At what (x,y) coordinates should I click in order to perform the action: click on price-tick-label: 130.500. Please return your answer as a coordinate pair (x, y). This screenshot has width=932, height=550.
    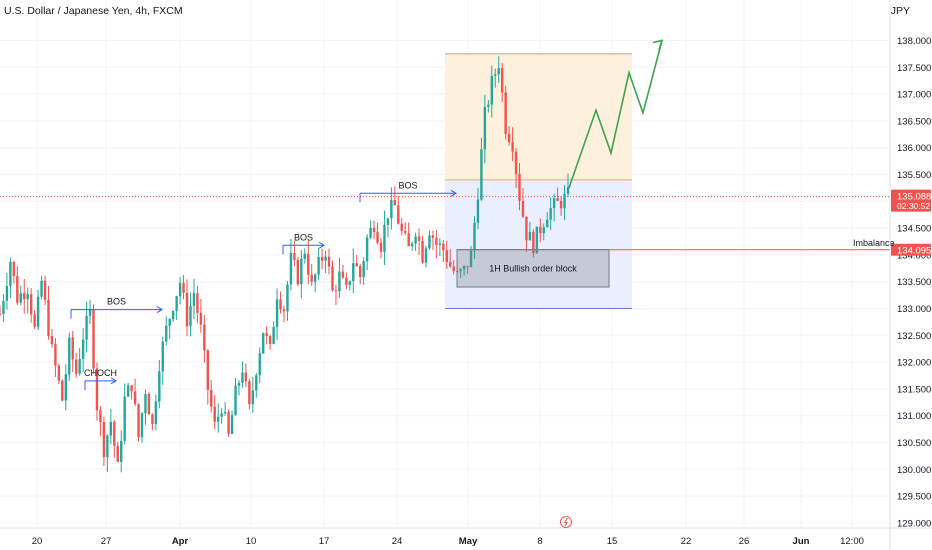
    Looking at the image, I should click on (914, 443).